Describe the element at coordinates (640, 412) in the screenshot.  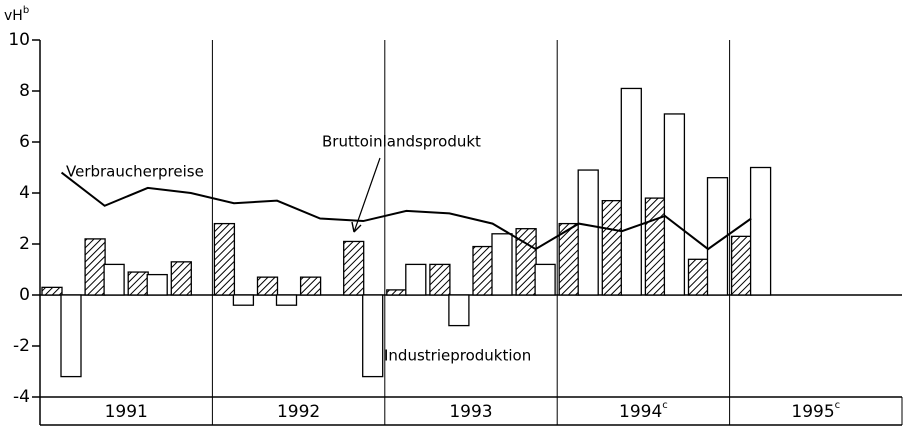
I see `year-text: 1994` at that location.